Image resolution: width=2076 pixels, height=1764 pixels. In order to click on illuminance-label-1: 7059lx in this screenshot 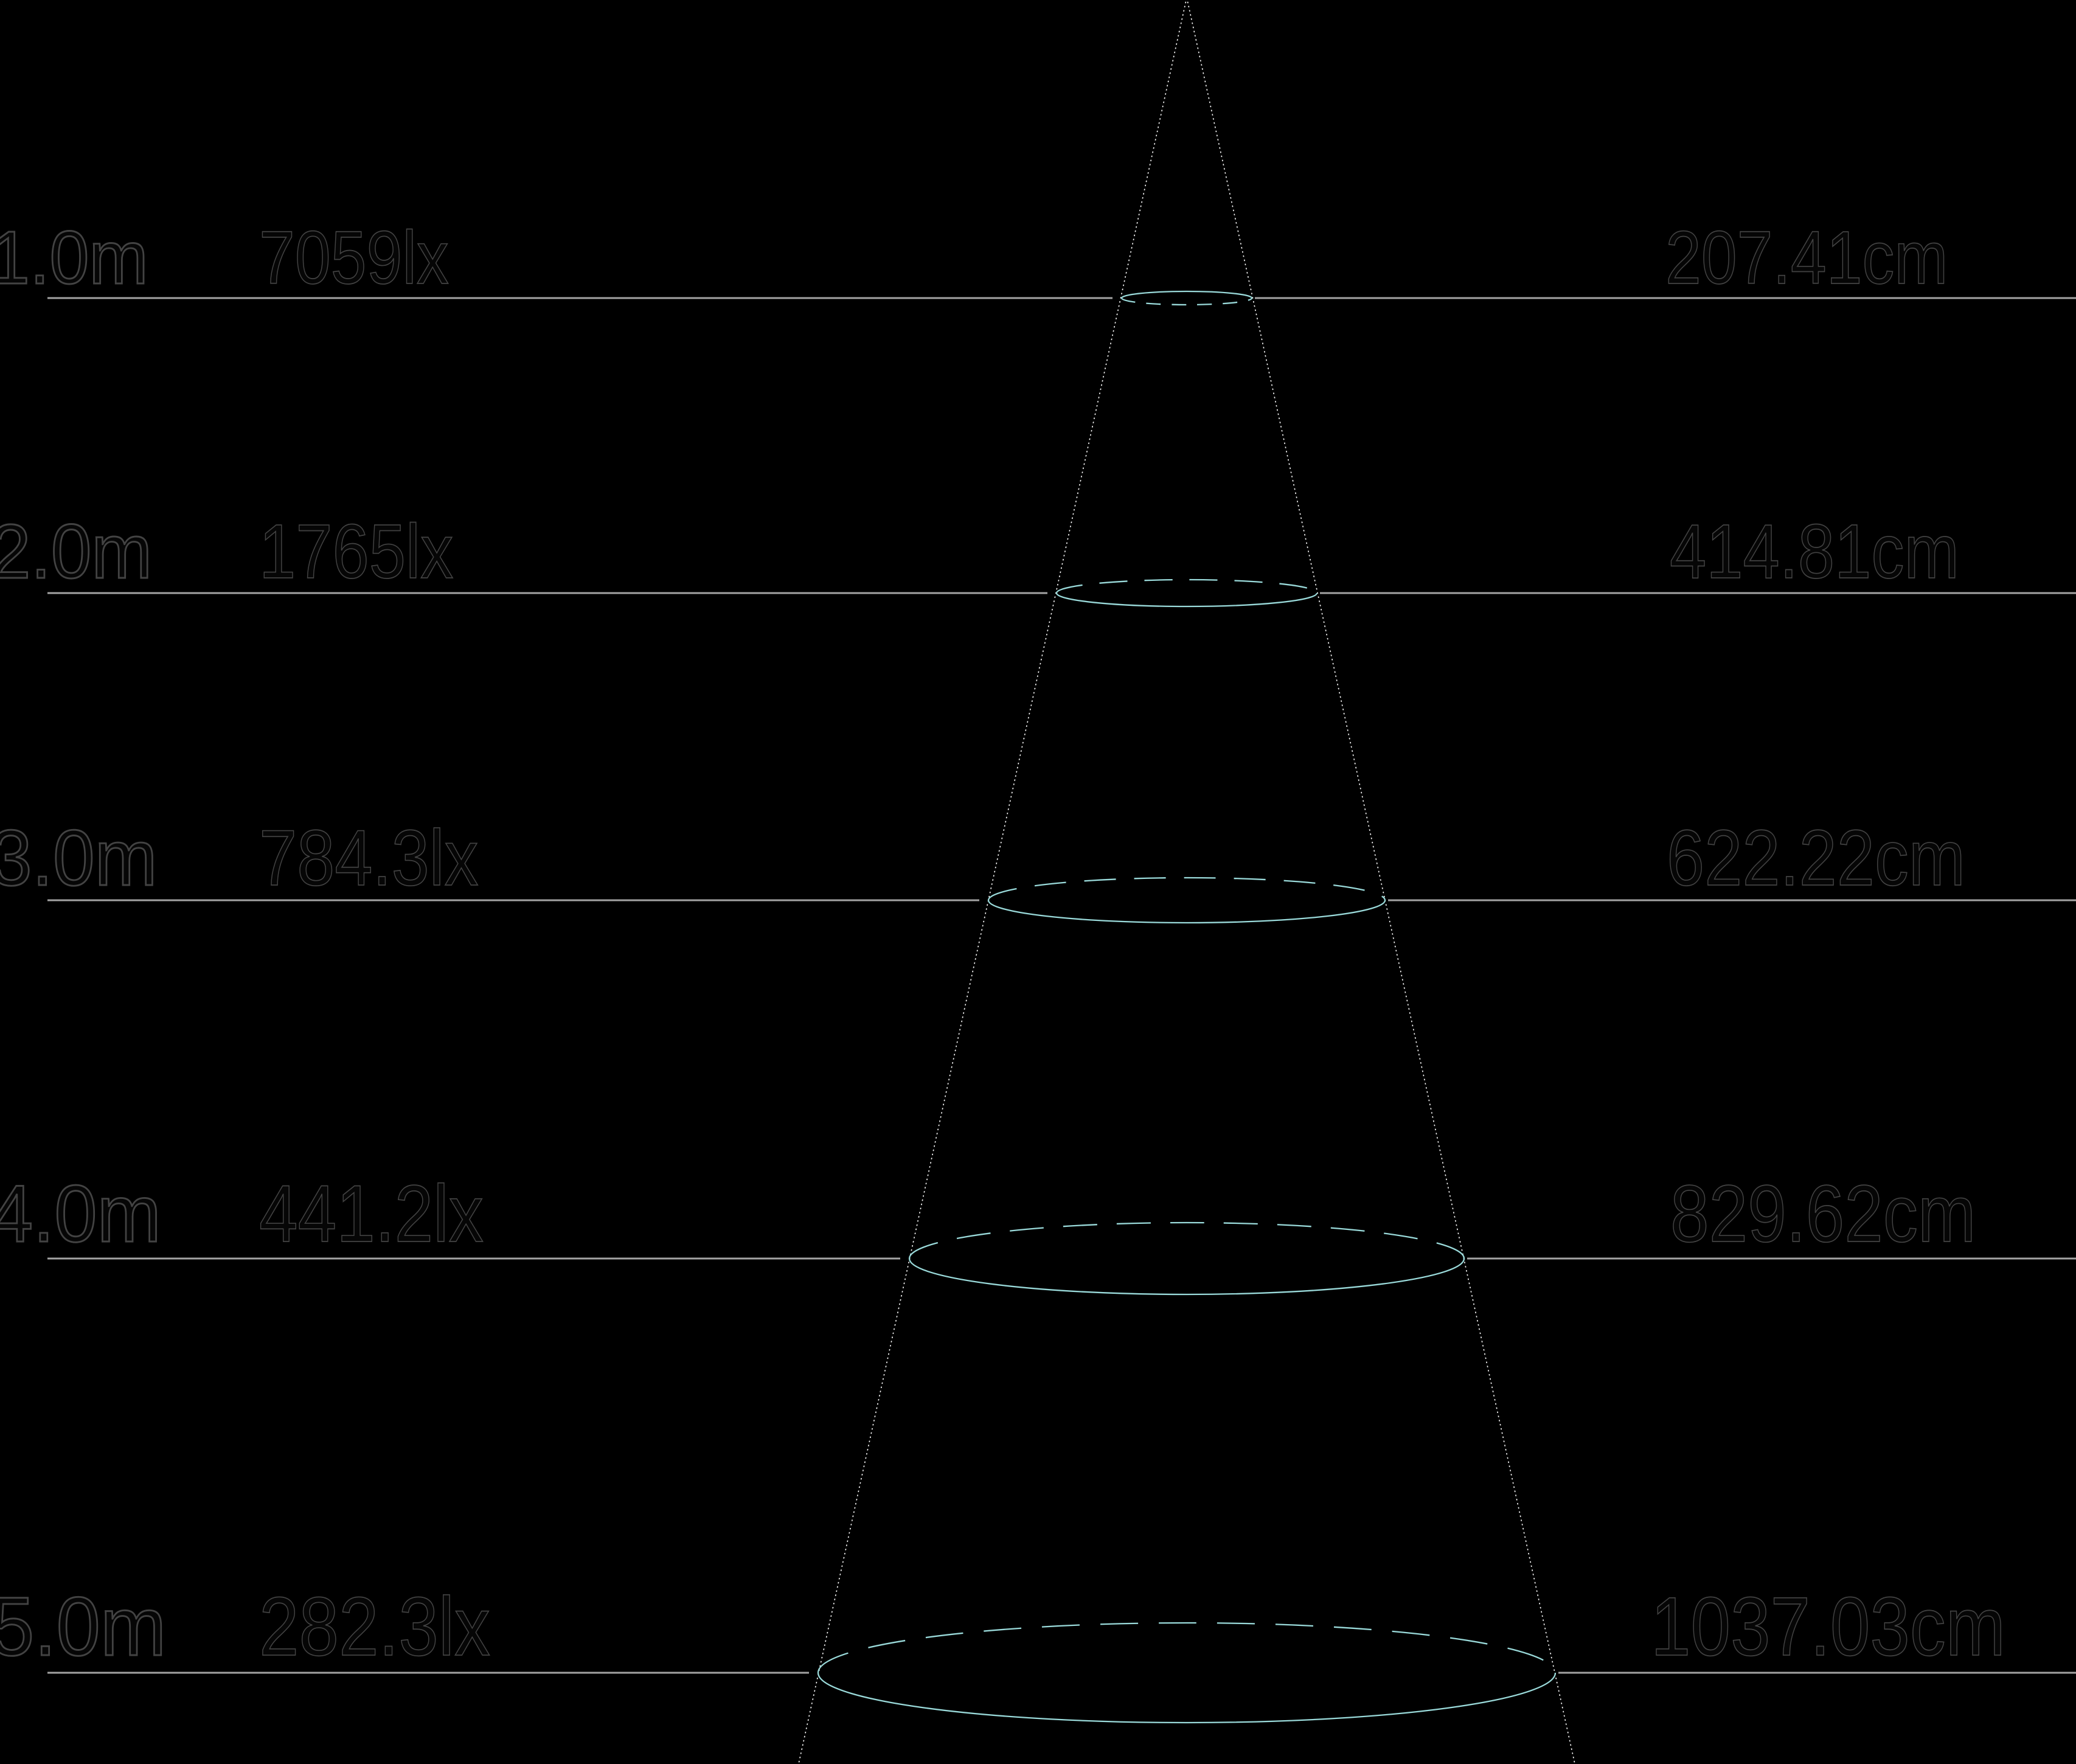, I will do `click(354, 258)`.